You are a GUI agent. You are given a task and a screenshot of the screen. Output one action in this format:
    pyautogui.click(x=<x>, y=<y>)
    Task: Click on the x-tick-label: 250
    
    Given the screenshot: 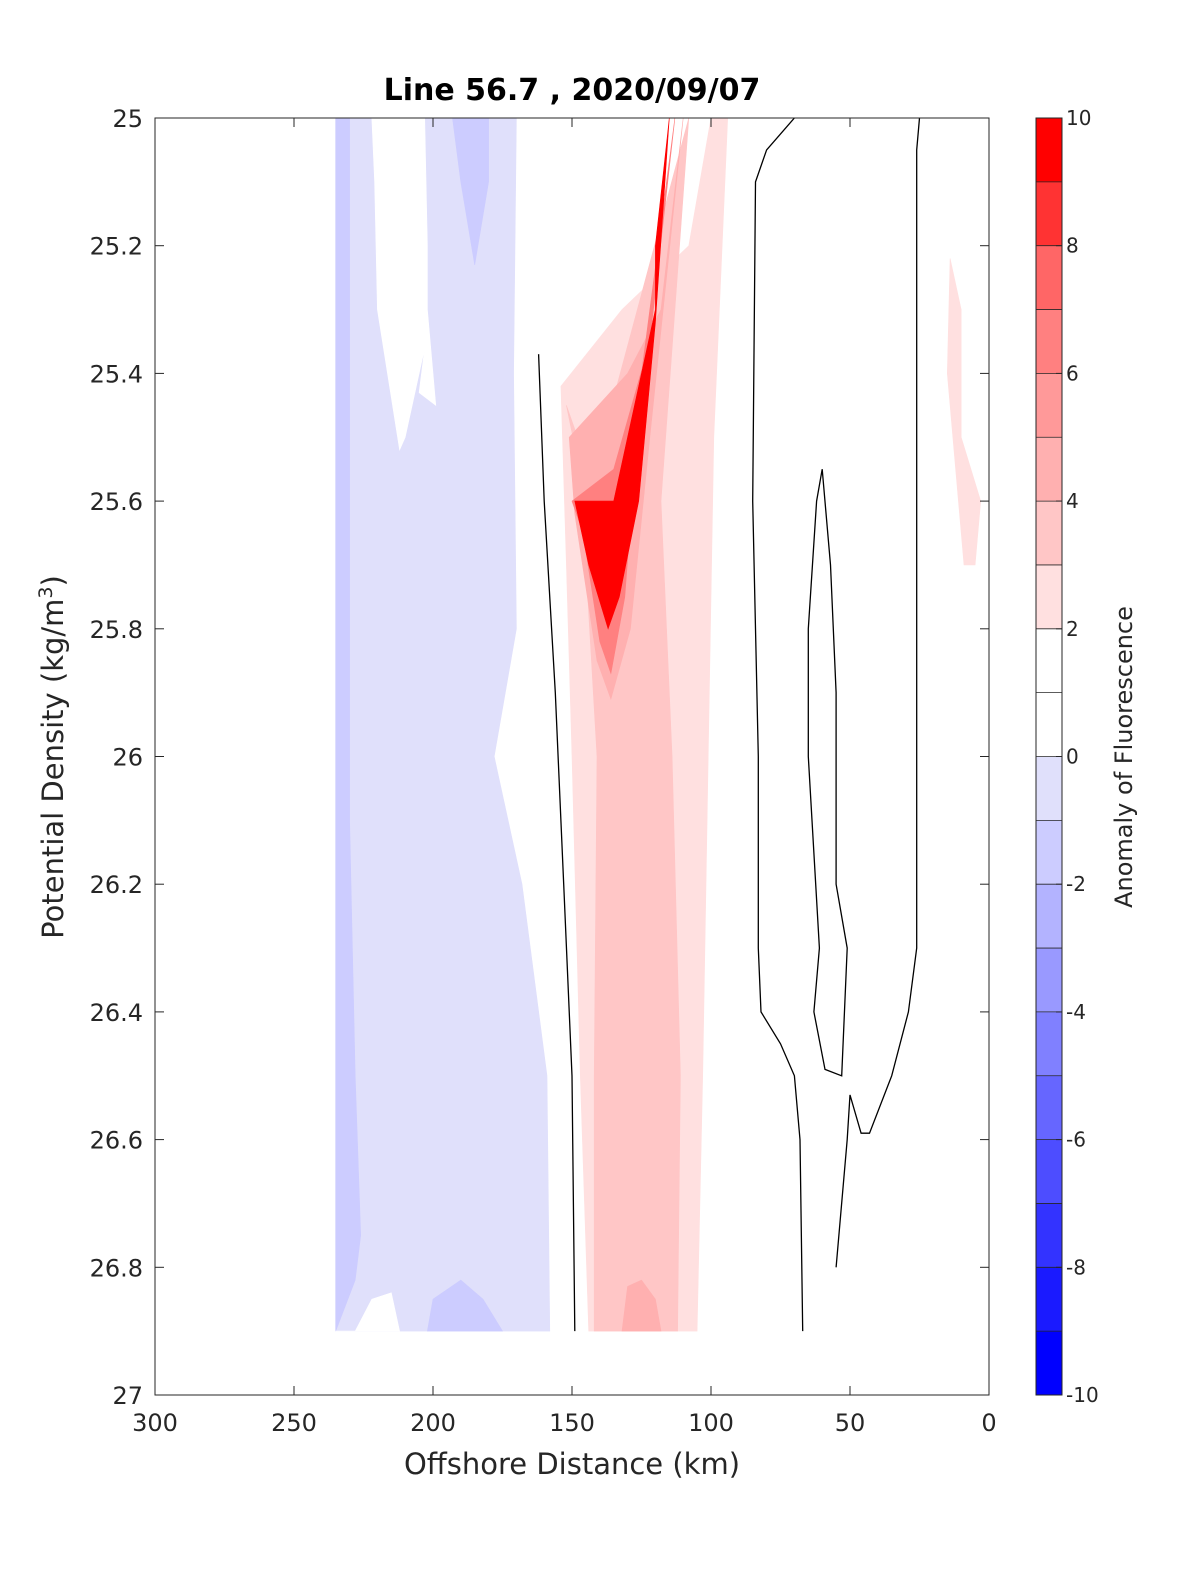 What is the action you would take?
    pyautogui.click(x=294, y=1423)
    